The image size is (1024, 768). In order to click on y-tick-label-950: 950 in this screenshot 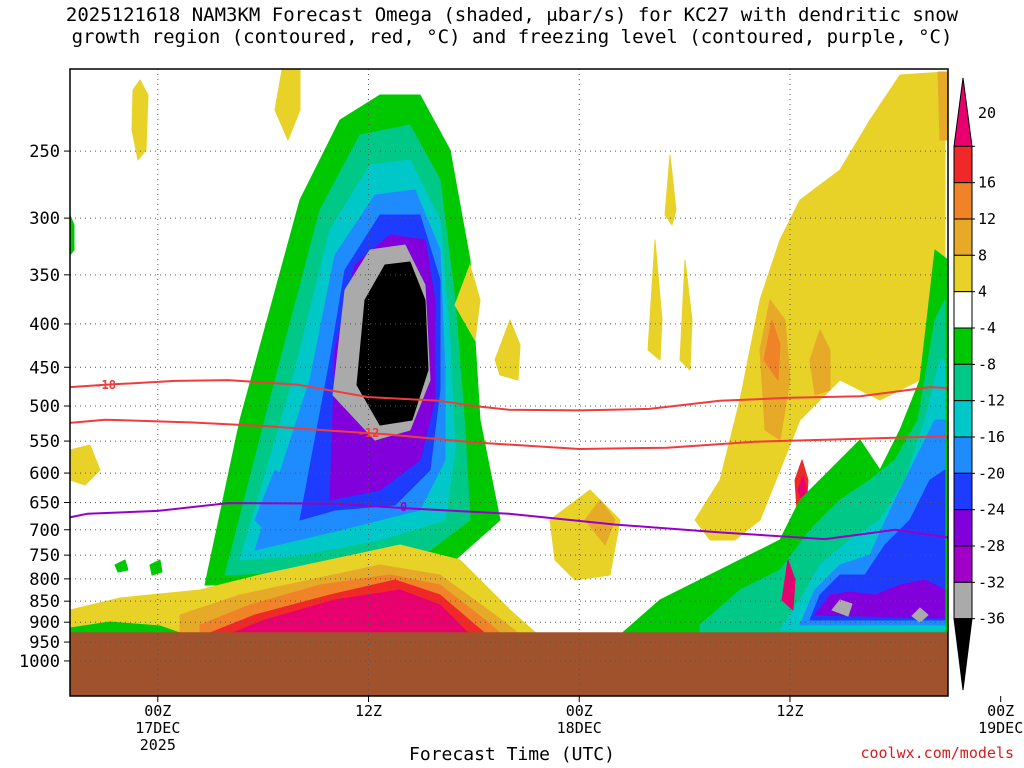, I will do `click(44, 643)`.